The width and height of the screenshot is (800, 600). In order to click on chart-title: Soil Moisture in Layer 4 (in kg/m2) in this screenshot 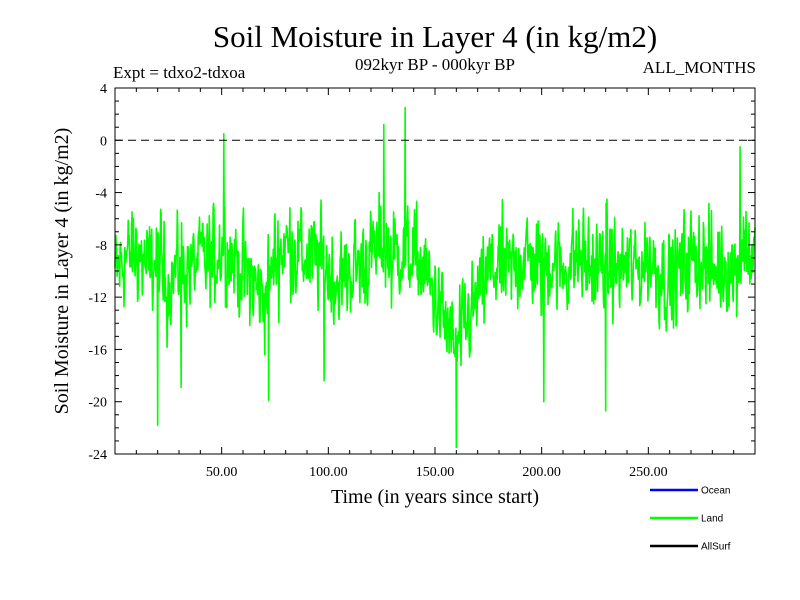, I will do `click(435, 36)`.